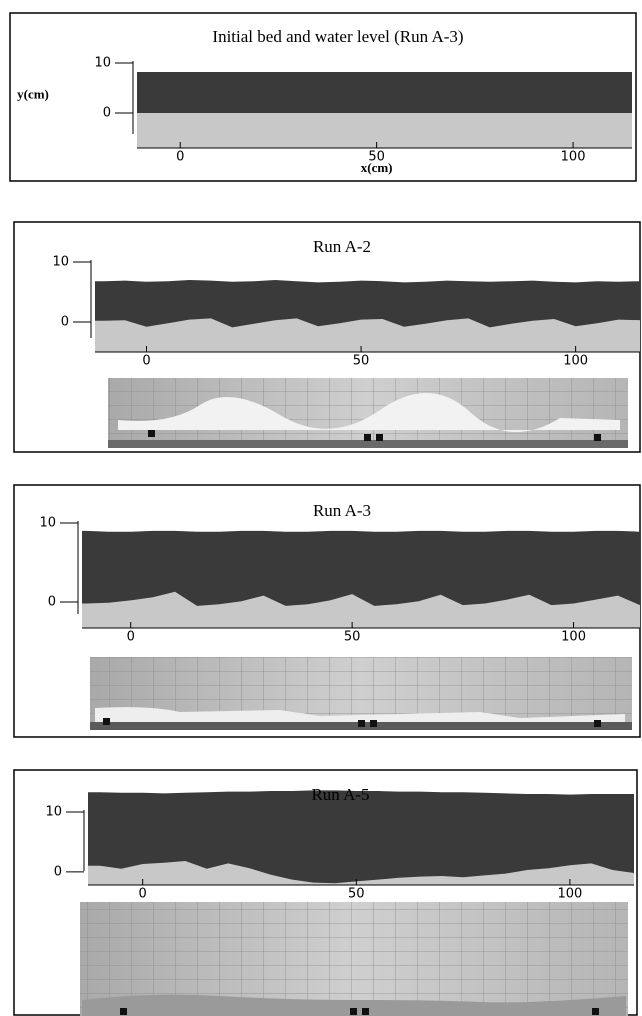  Describe the element at coordinates (340, 794) in the screenshot. I see `panel-title: Run A-5` at that location.